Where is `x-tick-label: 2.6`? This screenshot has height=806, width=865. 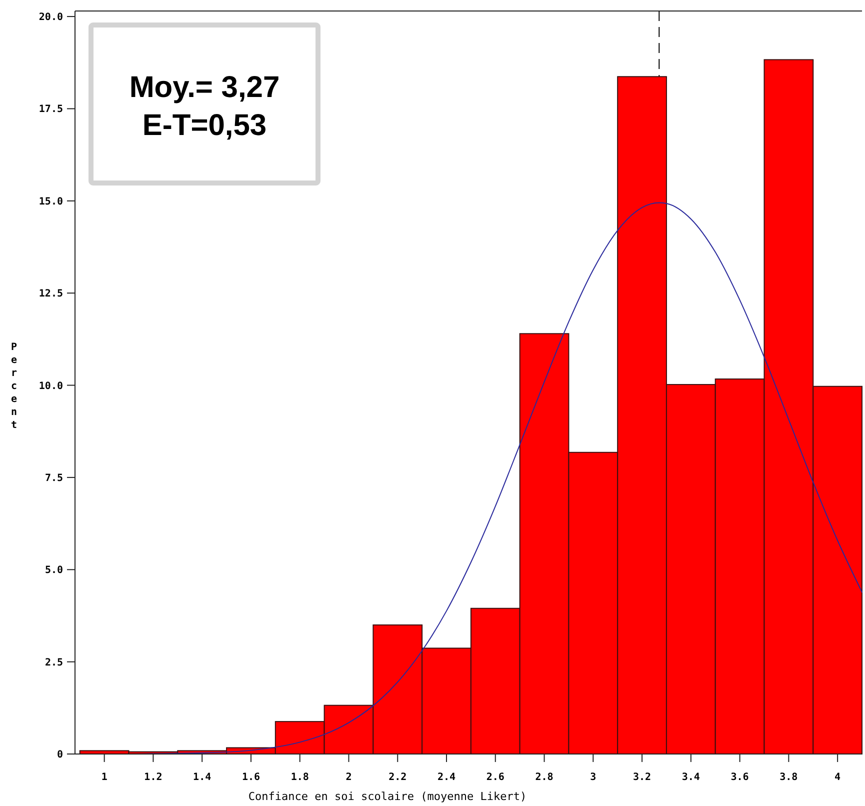 x-tick-label: 2.6 is located at coordinates (495, 777).